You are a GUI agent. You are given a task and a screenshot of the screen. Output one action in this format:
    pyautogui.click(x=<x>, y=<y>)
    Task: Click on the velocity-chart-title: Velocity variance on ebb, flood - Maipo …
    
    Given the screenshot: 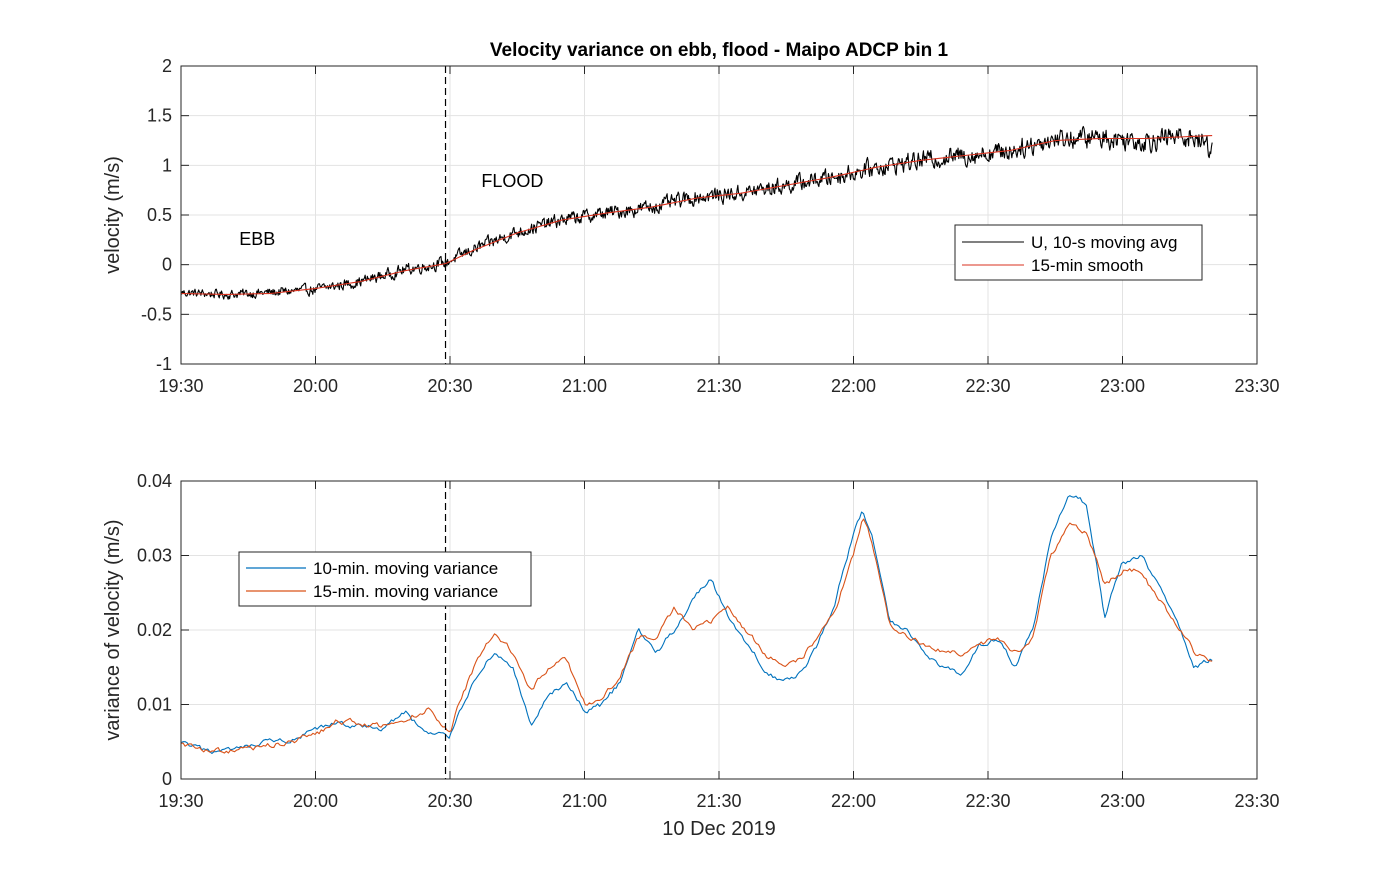 What is the action you would take?
    pyautogui.click(x=719, y=50)
    